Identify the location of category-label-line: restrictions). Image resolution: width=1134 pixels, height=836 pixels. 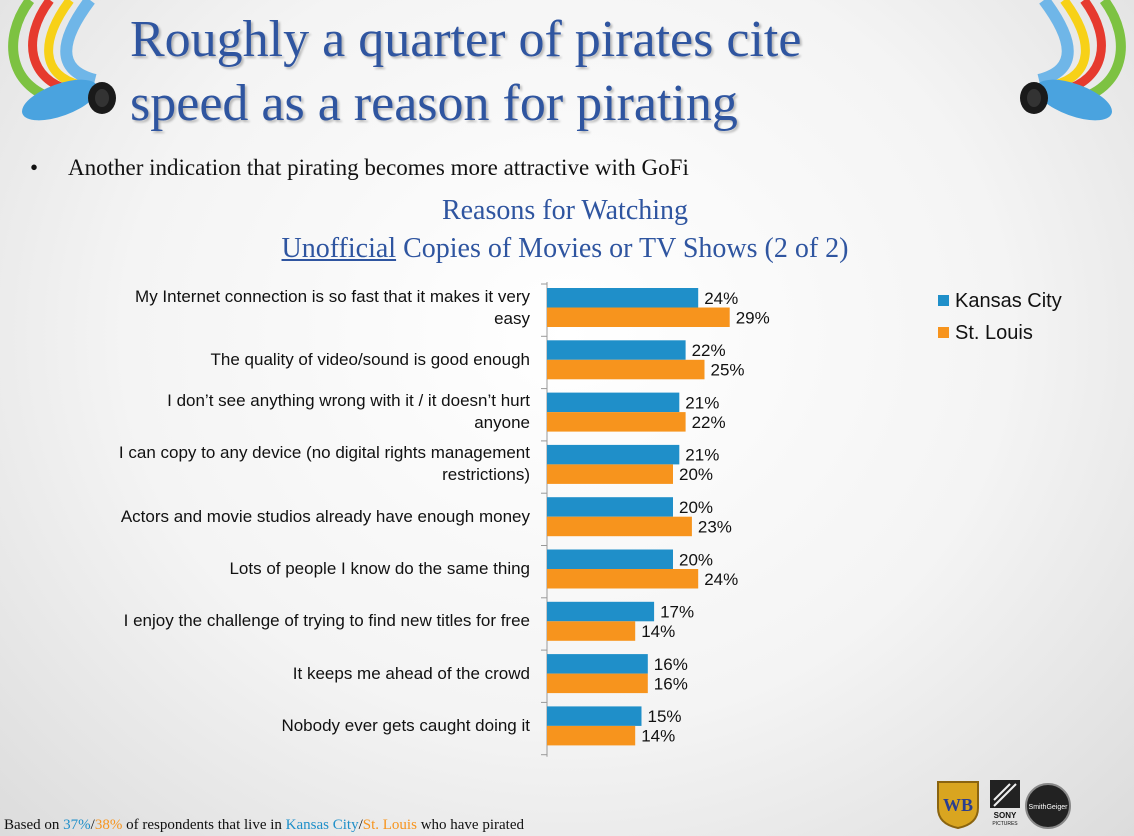
(486, 475).